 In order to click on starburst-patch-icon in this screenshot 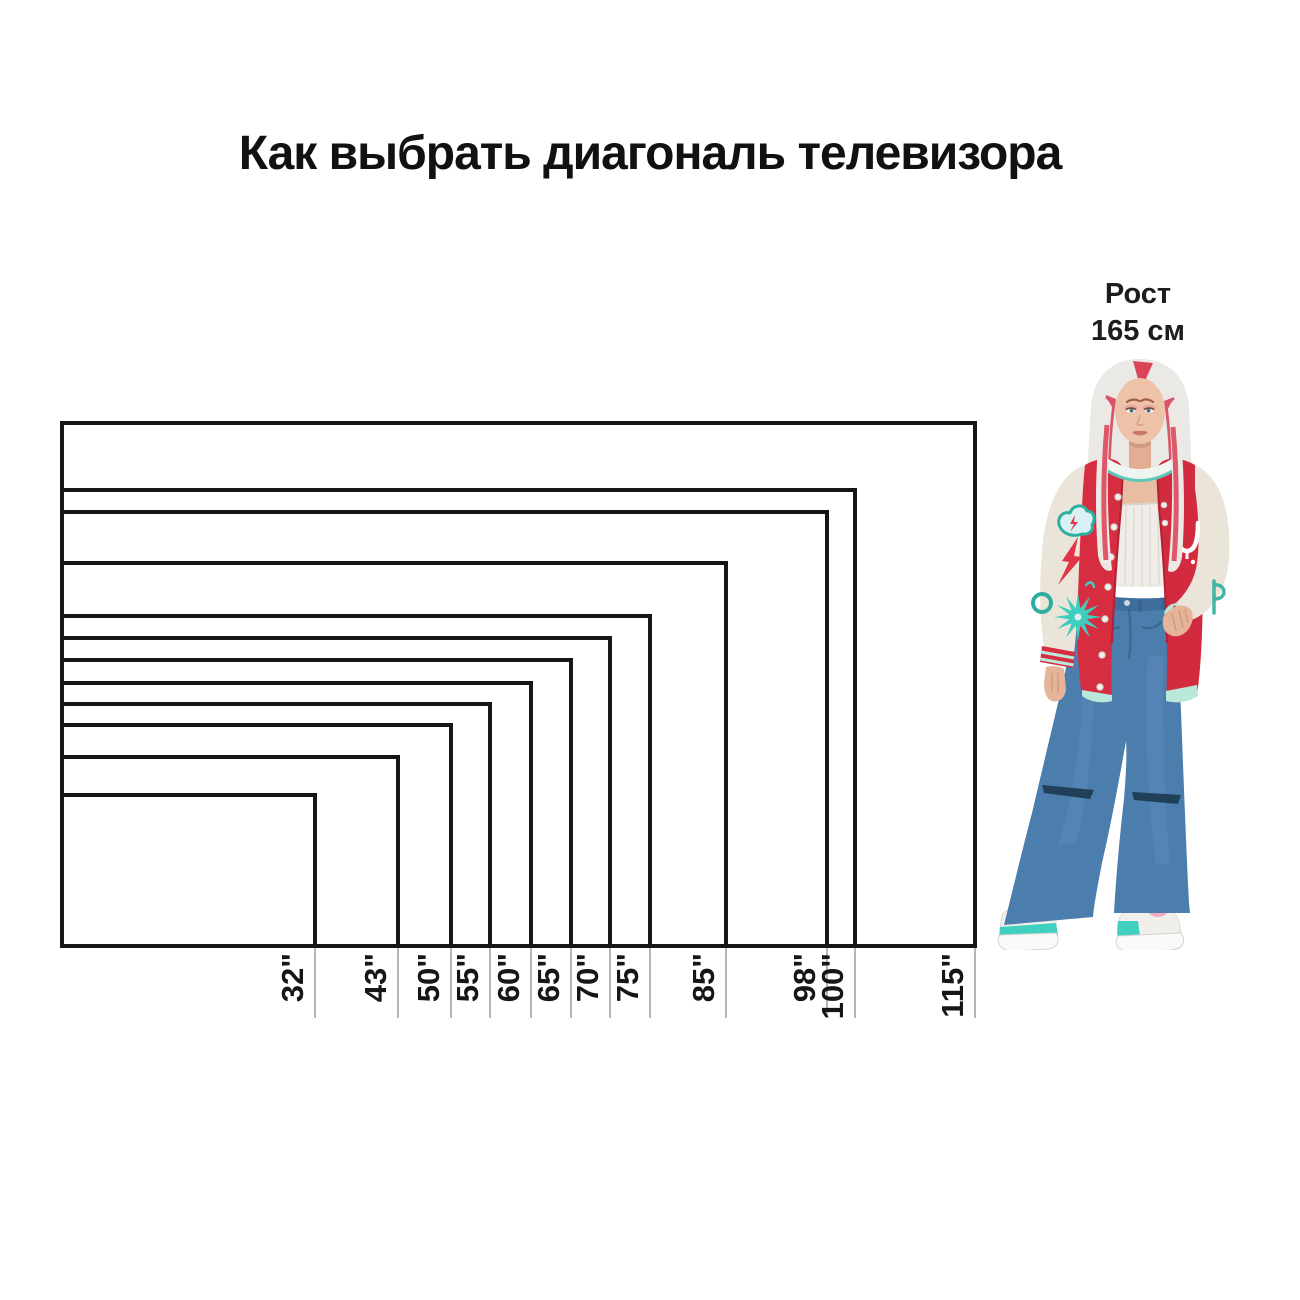, I will do `click(1078, 611)`.